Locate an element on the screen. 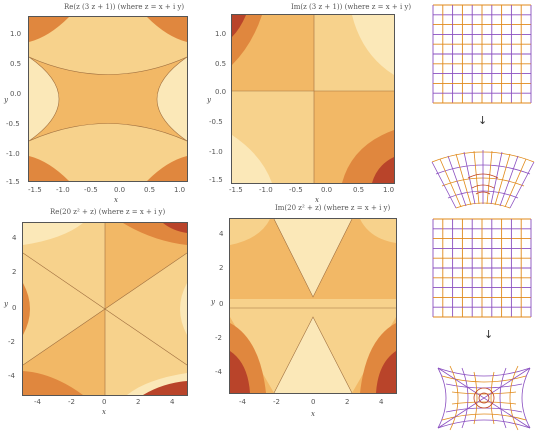 This screenshot has width=550, height=438. grid-original-top is located at coordinates (482, 56).